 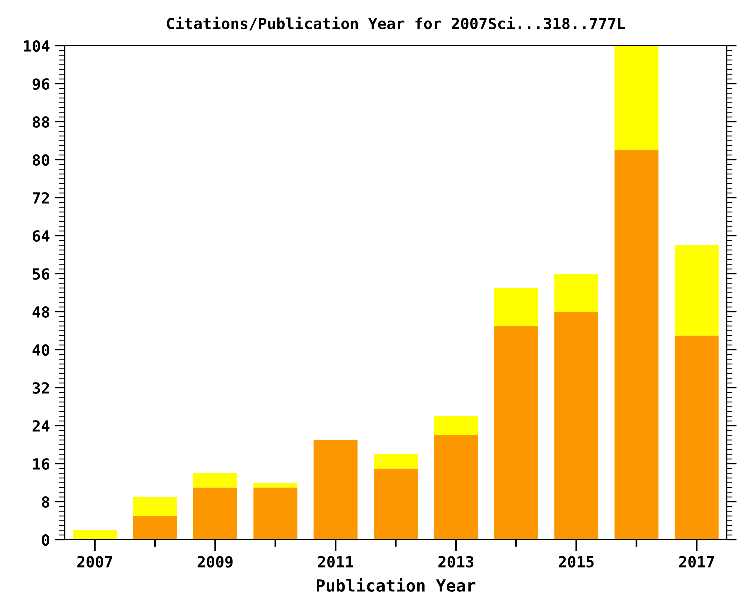 What do you see at coordinates (696, 562) in the screenshot?
I see `x-tick-label: 2017` at bounding box center [696, 562].